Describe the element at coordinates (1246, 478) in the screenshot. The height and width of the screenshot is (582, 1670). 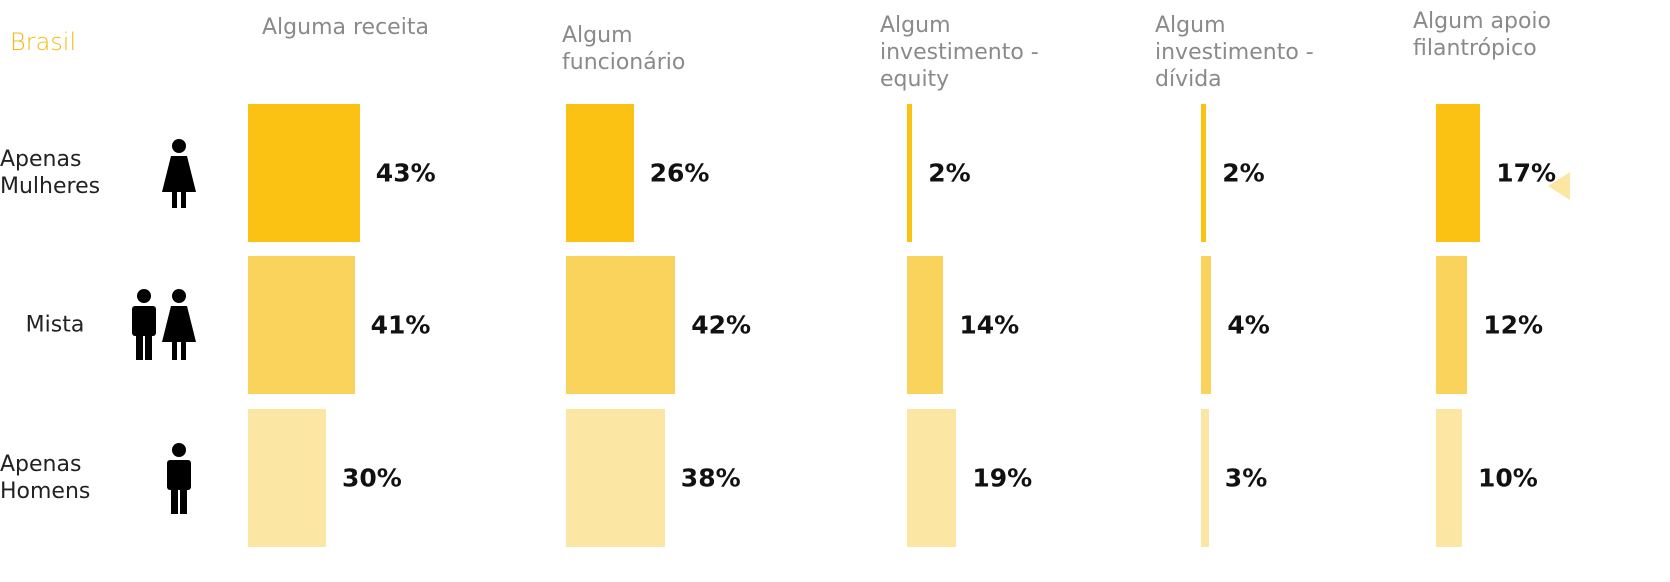
I see `value-label: 3%` at that location.